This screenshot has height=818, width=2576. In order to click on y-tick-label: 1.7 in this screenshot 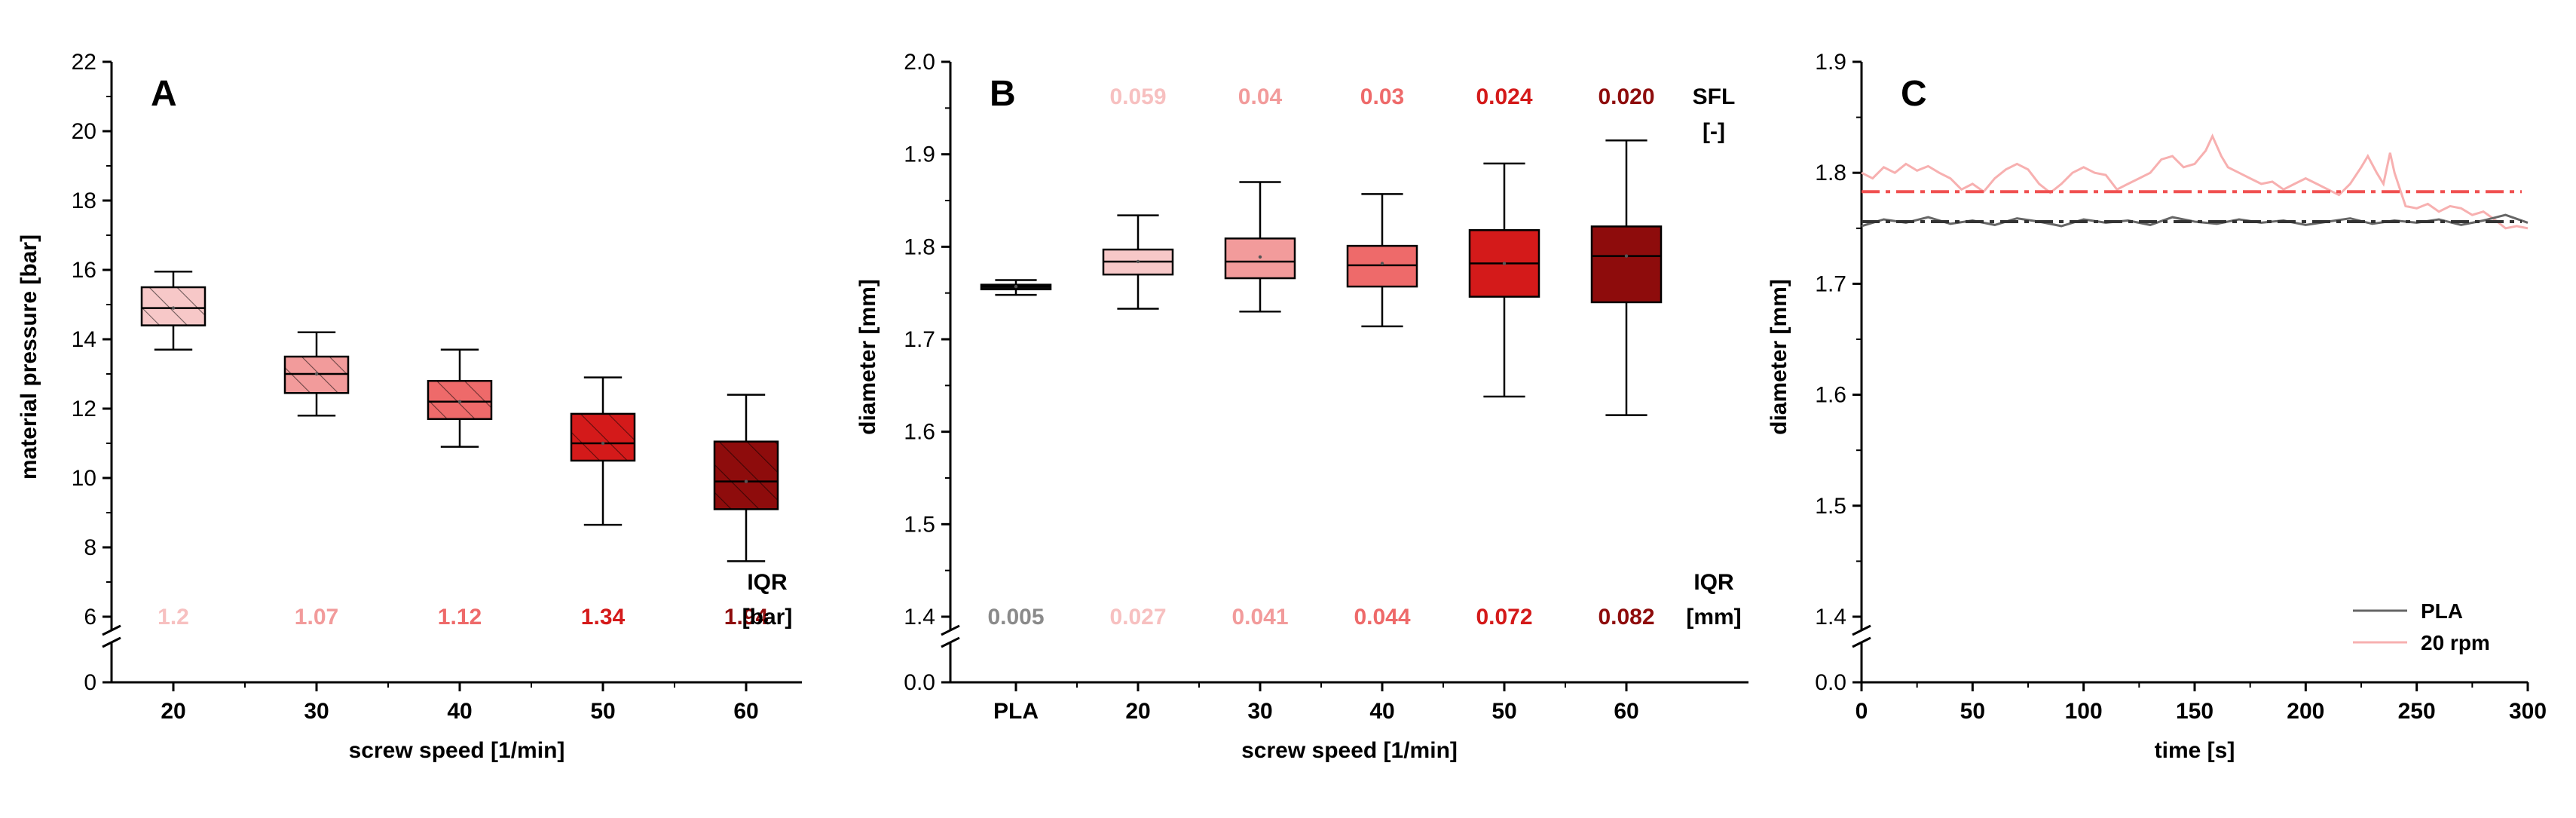, I will do `click(919, 339)`.